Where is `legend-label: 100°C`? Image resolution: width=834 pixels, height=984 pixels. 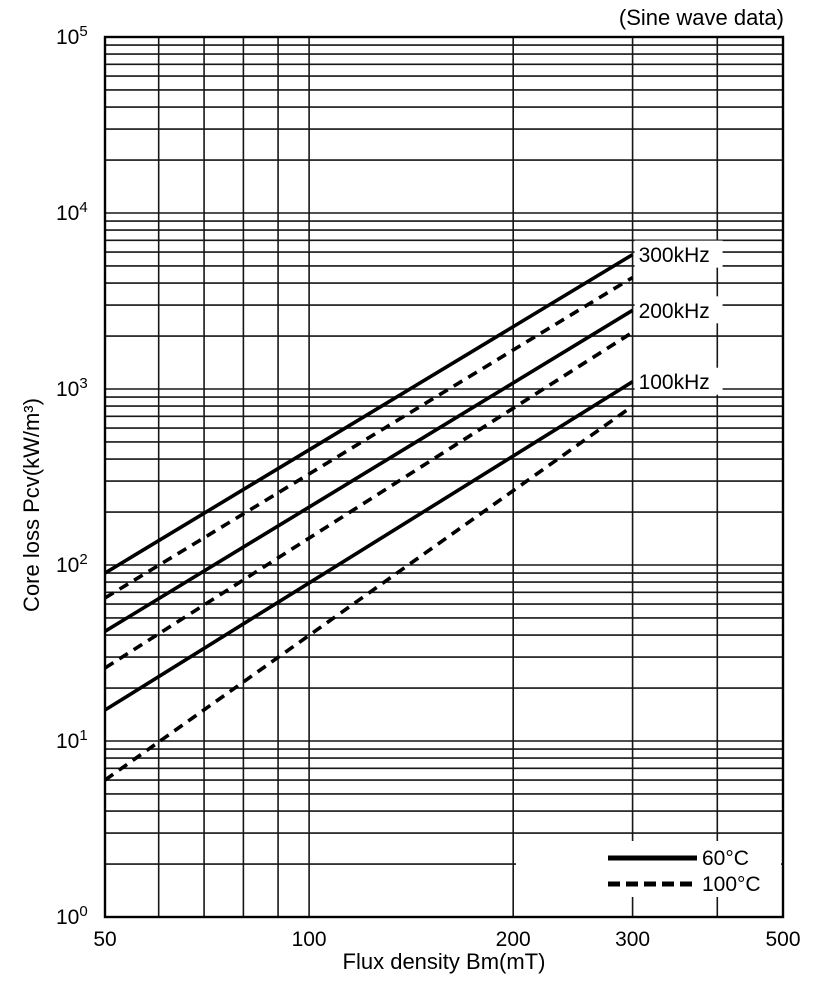
legend-label: 100°C is located at coordinates (731, 884).